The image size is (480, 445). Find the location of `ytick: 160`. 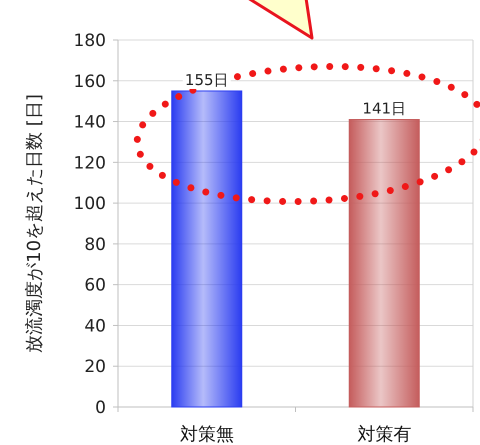

ytick: 160 is located at coordinates (90, 82).